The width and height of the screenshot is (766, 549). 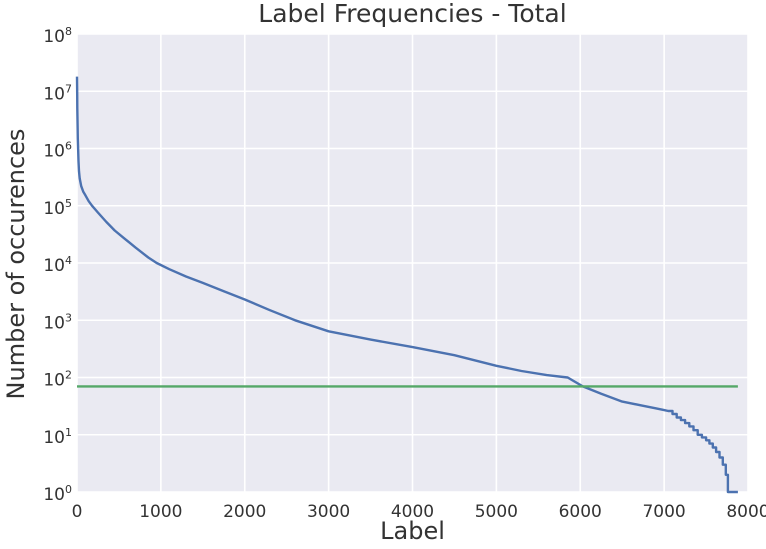 What do you see at coordinates (57, 322) in the screenshot?
I see `y-tick-label: 10³` at bounding box center [57, 322].